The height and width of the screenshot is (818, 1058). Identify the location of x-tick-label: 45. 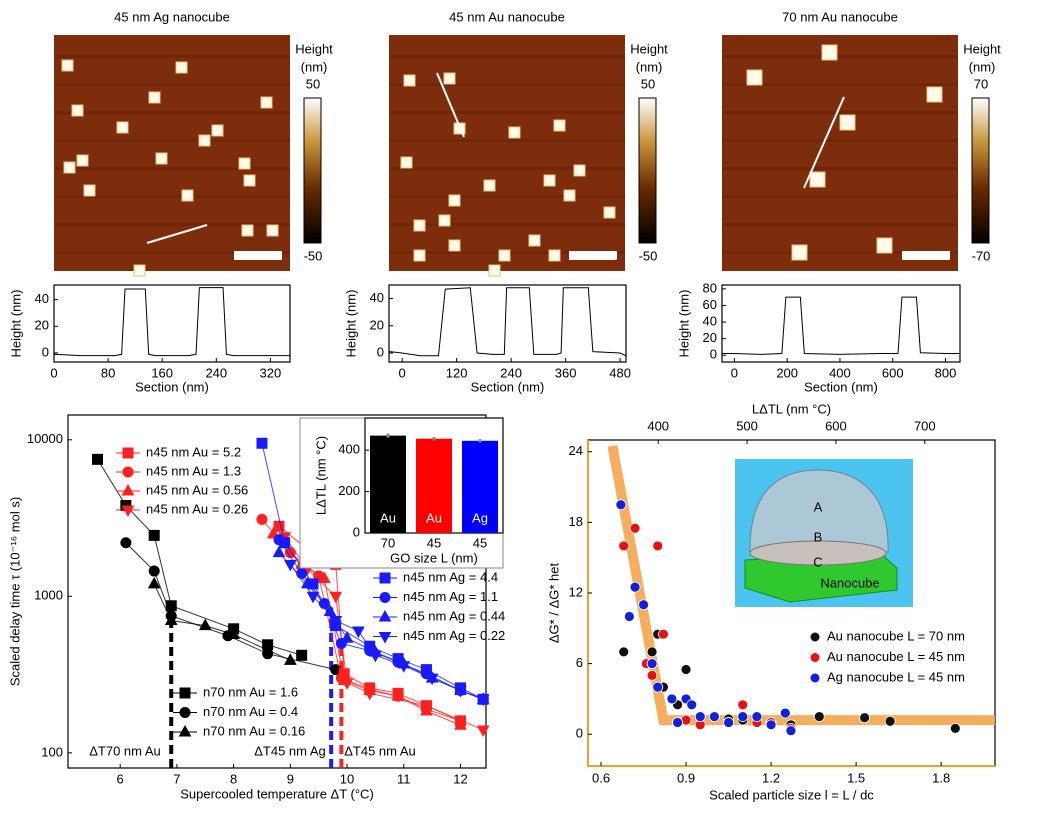
(434, 542).